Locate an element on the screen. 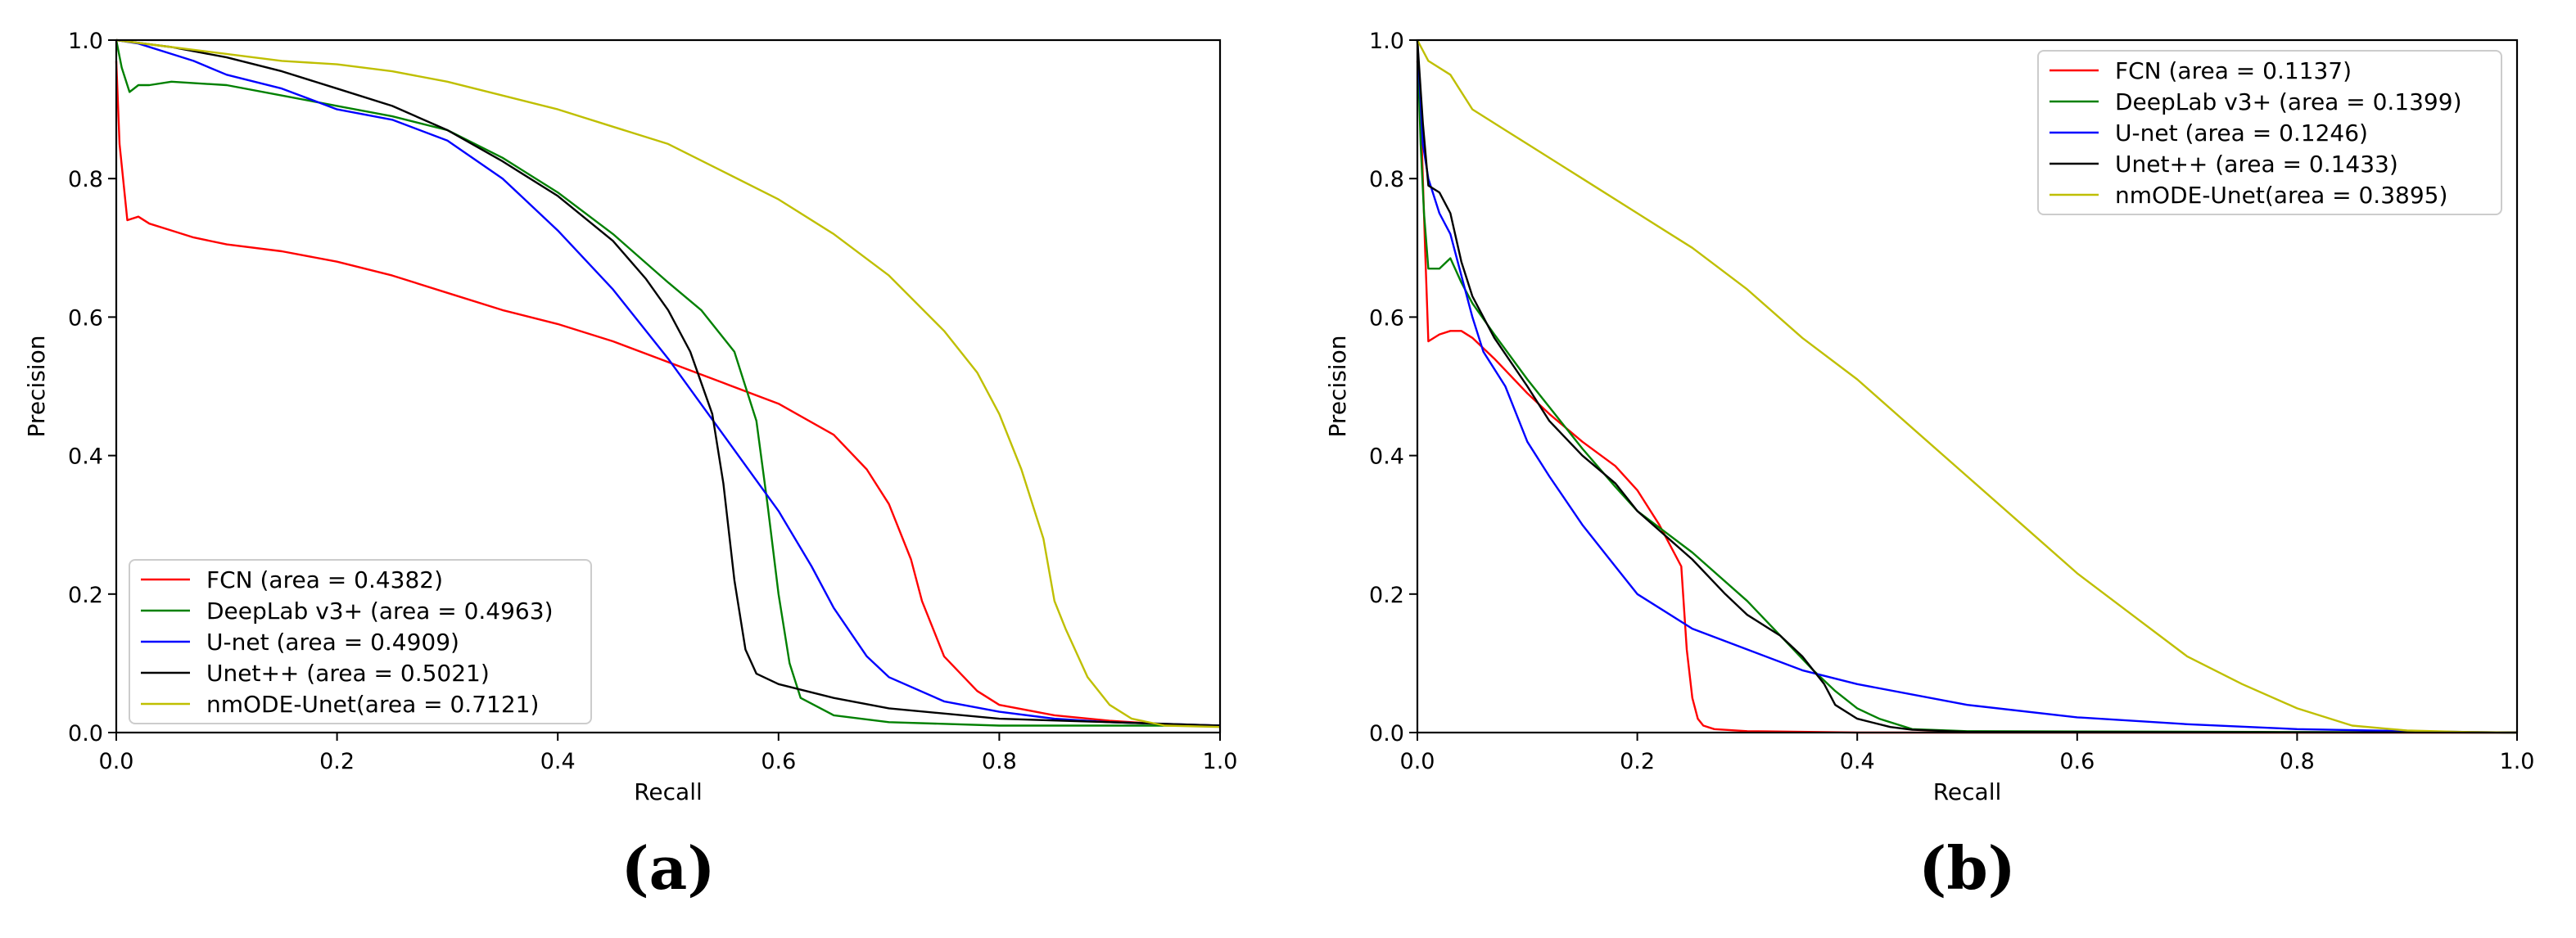  legend-entry: Unet++ (area = 0.5021) is located at coordinates (348, 673).